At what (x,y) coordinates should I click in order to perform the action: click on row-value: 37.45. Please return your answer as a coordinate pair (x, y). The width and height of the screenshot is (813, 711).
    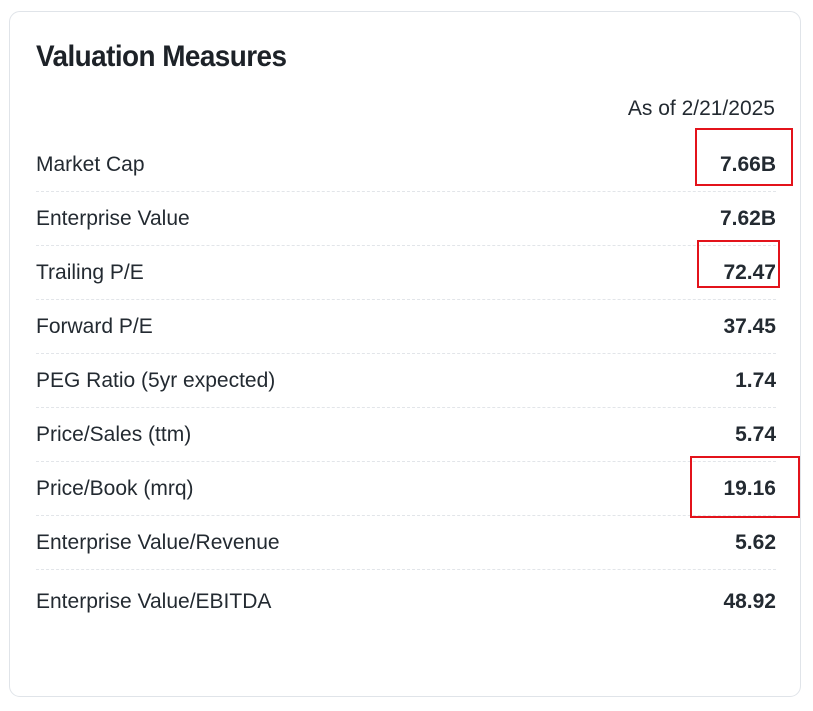
    Looking at the image, I should click on (749, 326).